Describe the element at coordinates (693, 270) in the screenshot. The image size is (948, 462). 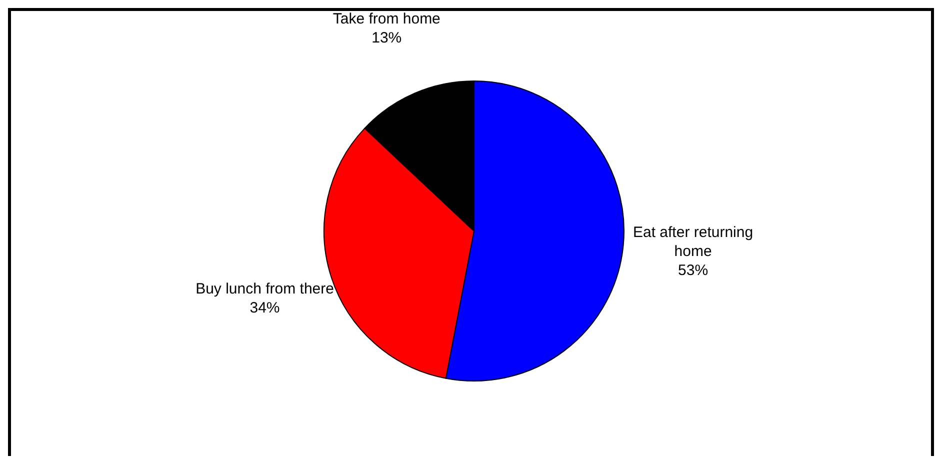
I see `data-label: 53%` at that location.